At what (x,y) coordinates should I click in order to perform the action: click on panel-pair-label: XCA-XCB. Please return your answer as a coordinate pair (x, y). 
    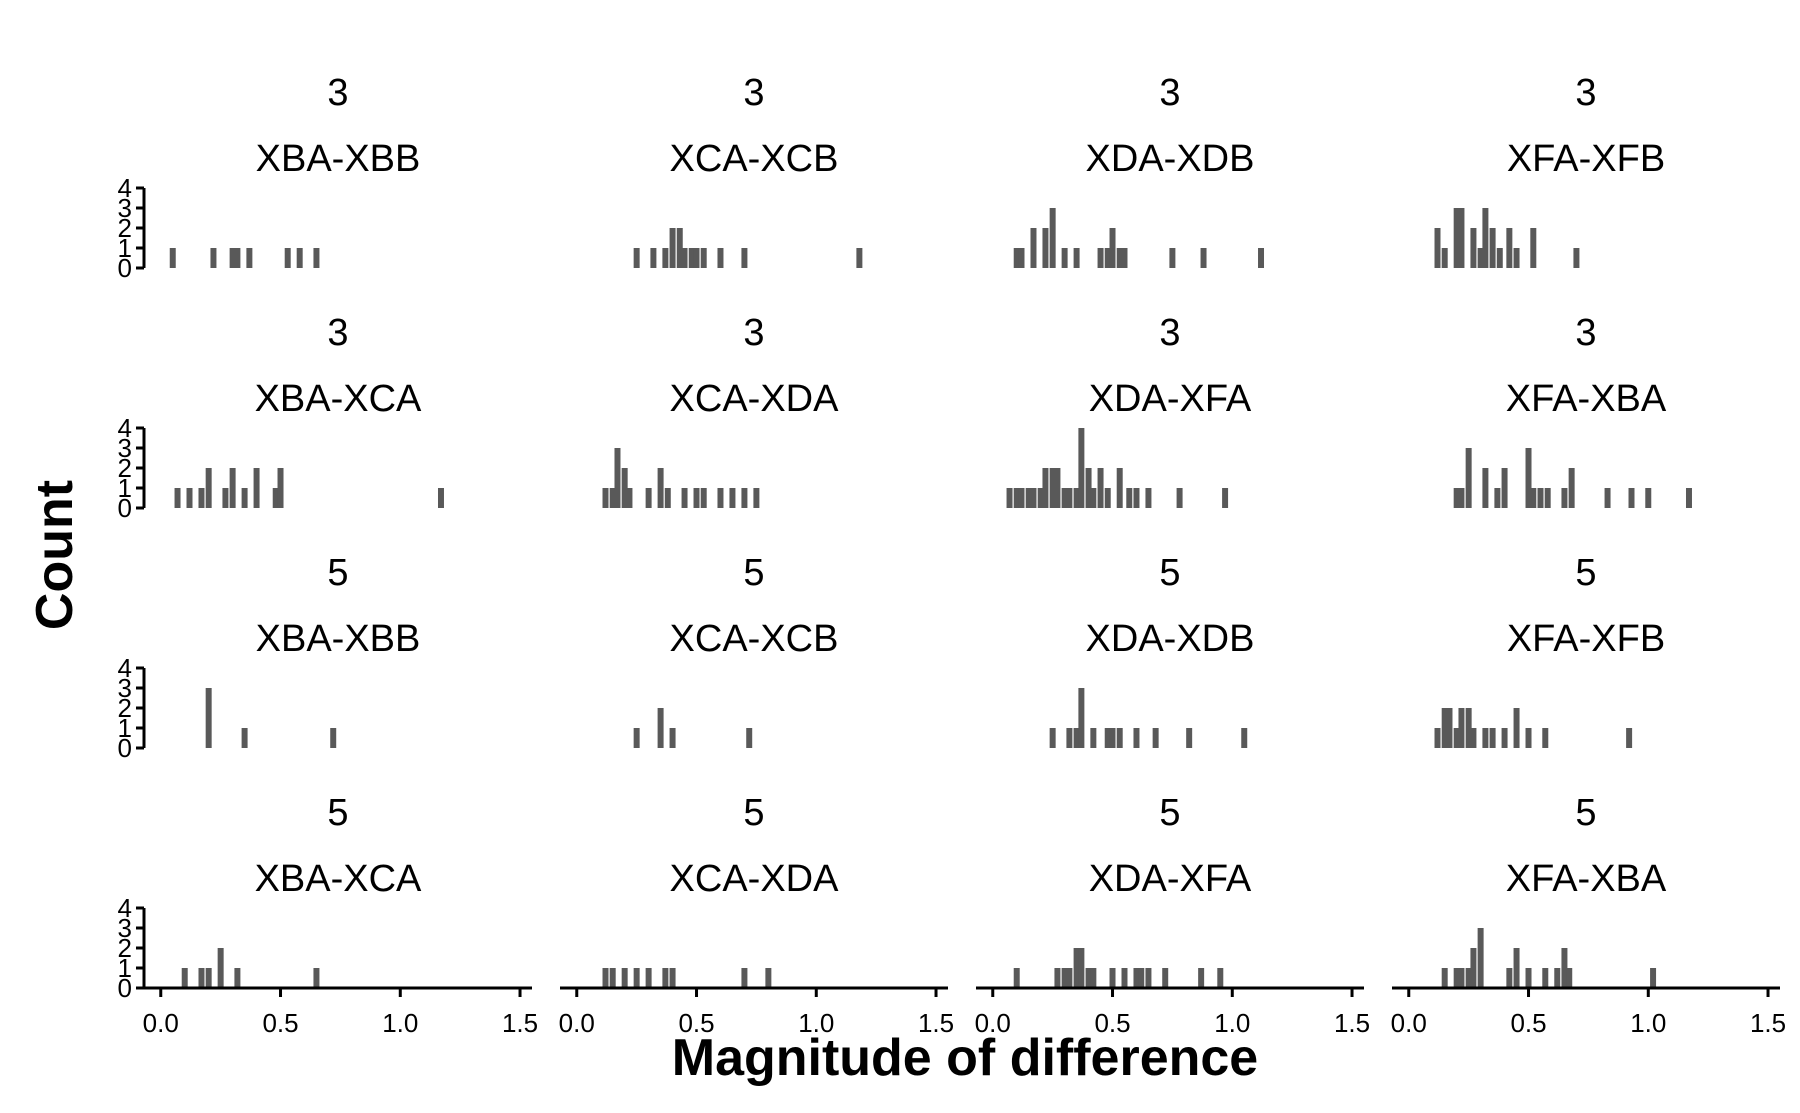
    Looking at the image, I should click on (754, 159).